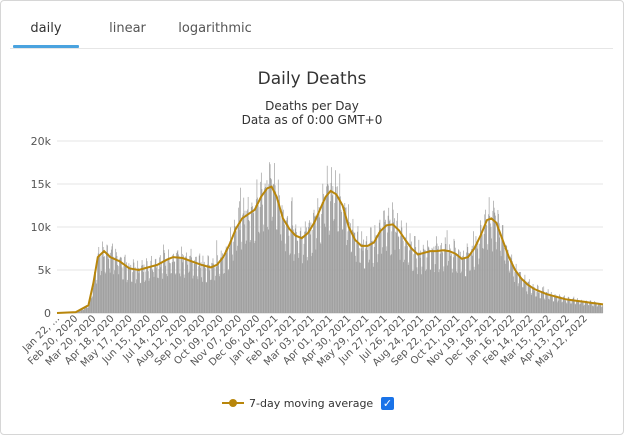 The width and height of the screenshot is (624, 435). Describe the element at coordinates (127, 28) in the screenshot. I see `tab-linear: linear` at that location.